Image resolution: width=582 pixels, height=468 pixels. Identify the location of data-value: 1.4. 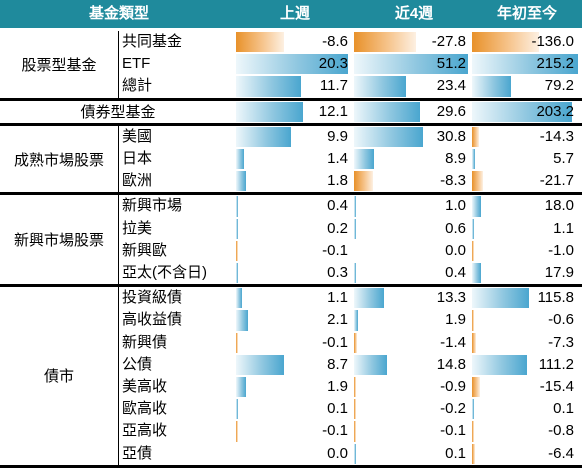
(337, 158).